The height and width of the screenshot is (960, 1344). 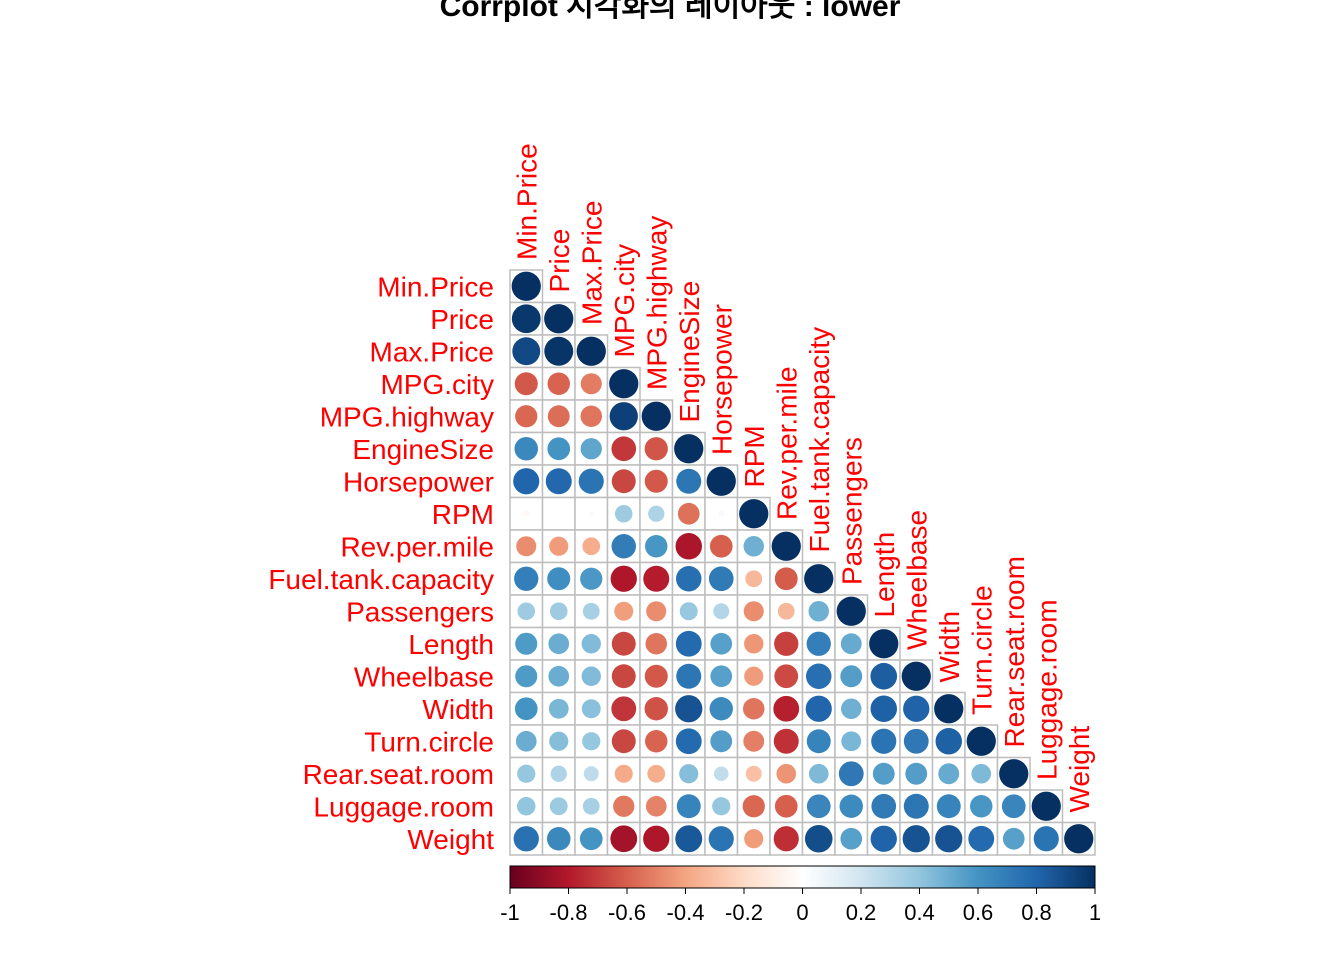 What do you see at coordinates (423, 449) in the screenshot?
I see `row-label: EngineSize` at bounding box center [423, 449].